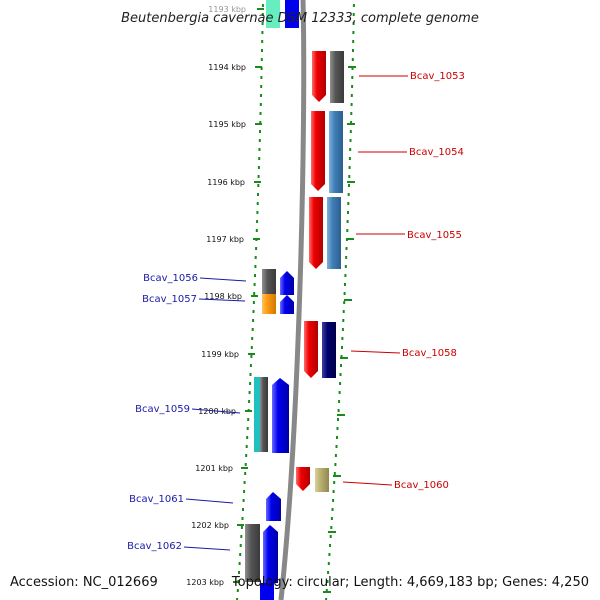 The width and height of the screenshot is (600, 600). What do you see at coordinates (267, 591) in the screenshot?
I see `gene-clipped-bottom-blue` at bounding box center [267, 591].